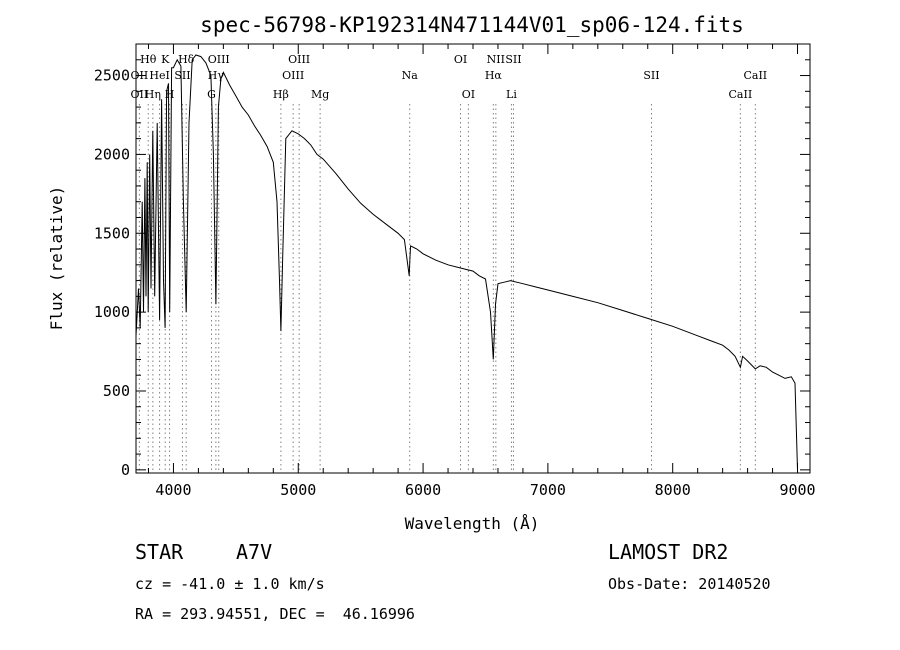 The height and width of the screenshot is (650, 900). Describe the element at coordinates (186, 59) in the screenshot. I see `line-marker-label: Hδ` at that location.